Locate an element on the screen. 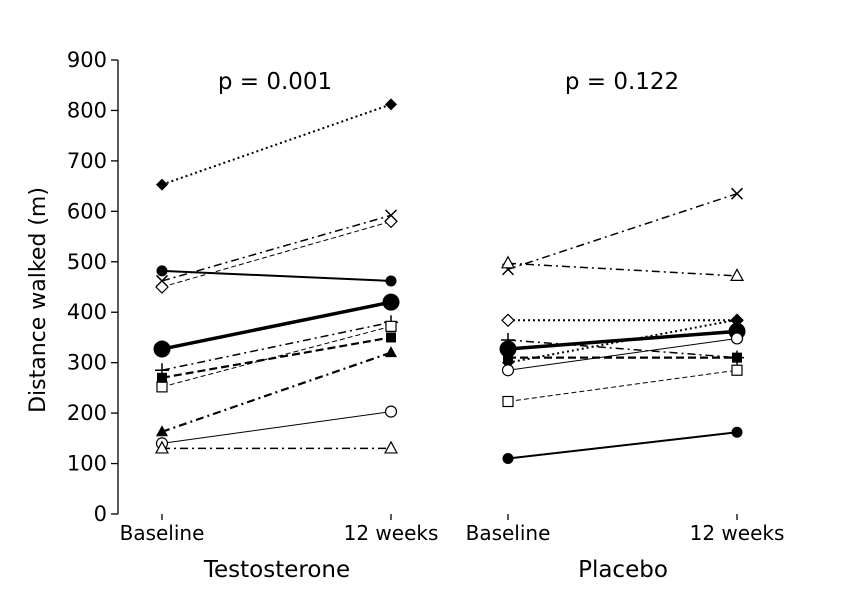 This screenshot has height=599, width=851. y-tick-label: 700 is located at coordinates (87, 161).